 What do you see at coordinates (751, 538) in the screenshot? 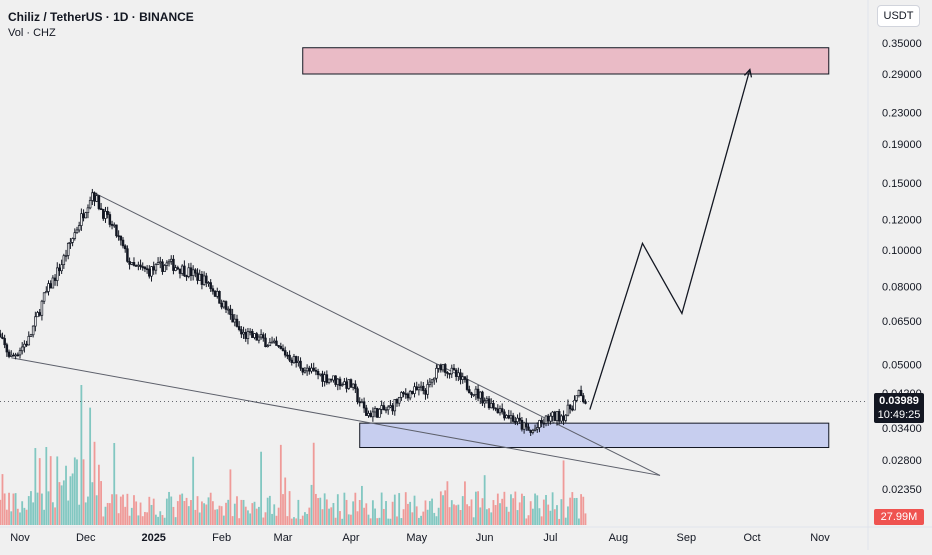
I see `time-tick-label: Oct` at bounding box center [751, 538].